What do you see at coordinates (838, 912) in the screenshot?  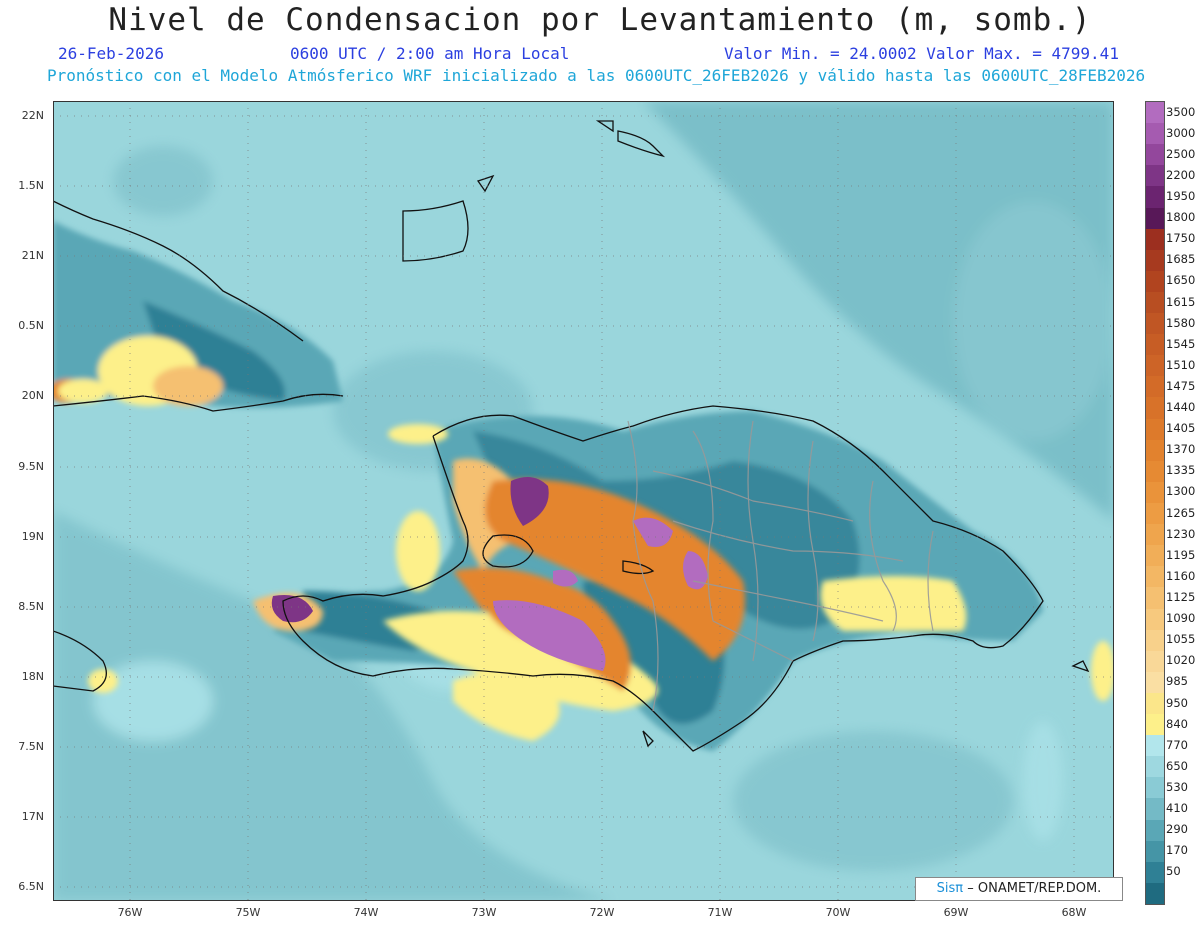 I see `lon-label: 70W` at bounding box center [838, 912].